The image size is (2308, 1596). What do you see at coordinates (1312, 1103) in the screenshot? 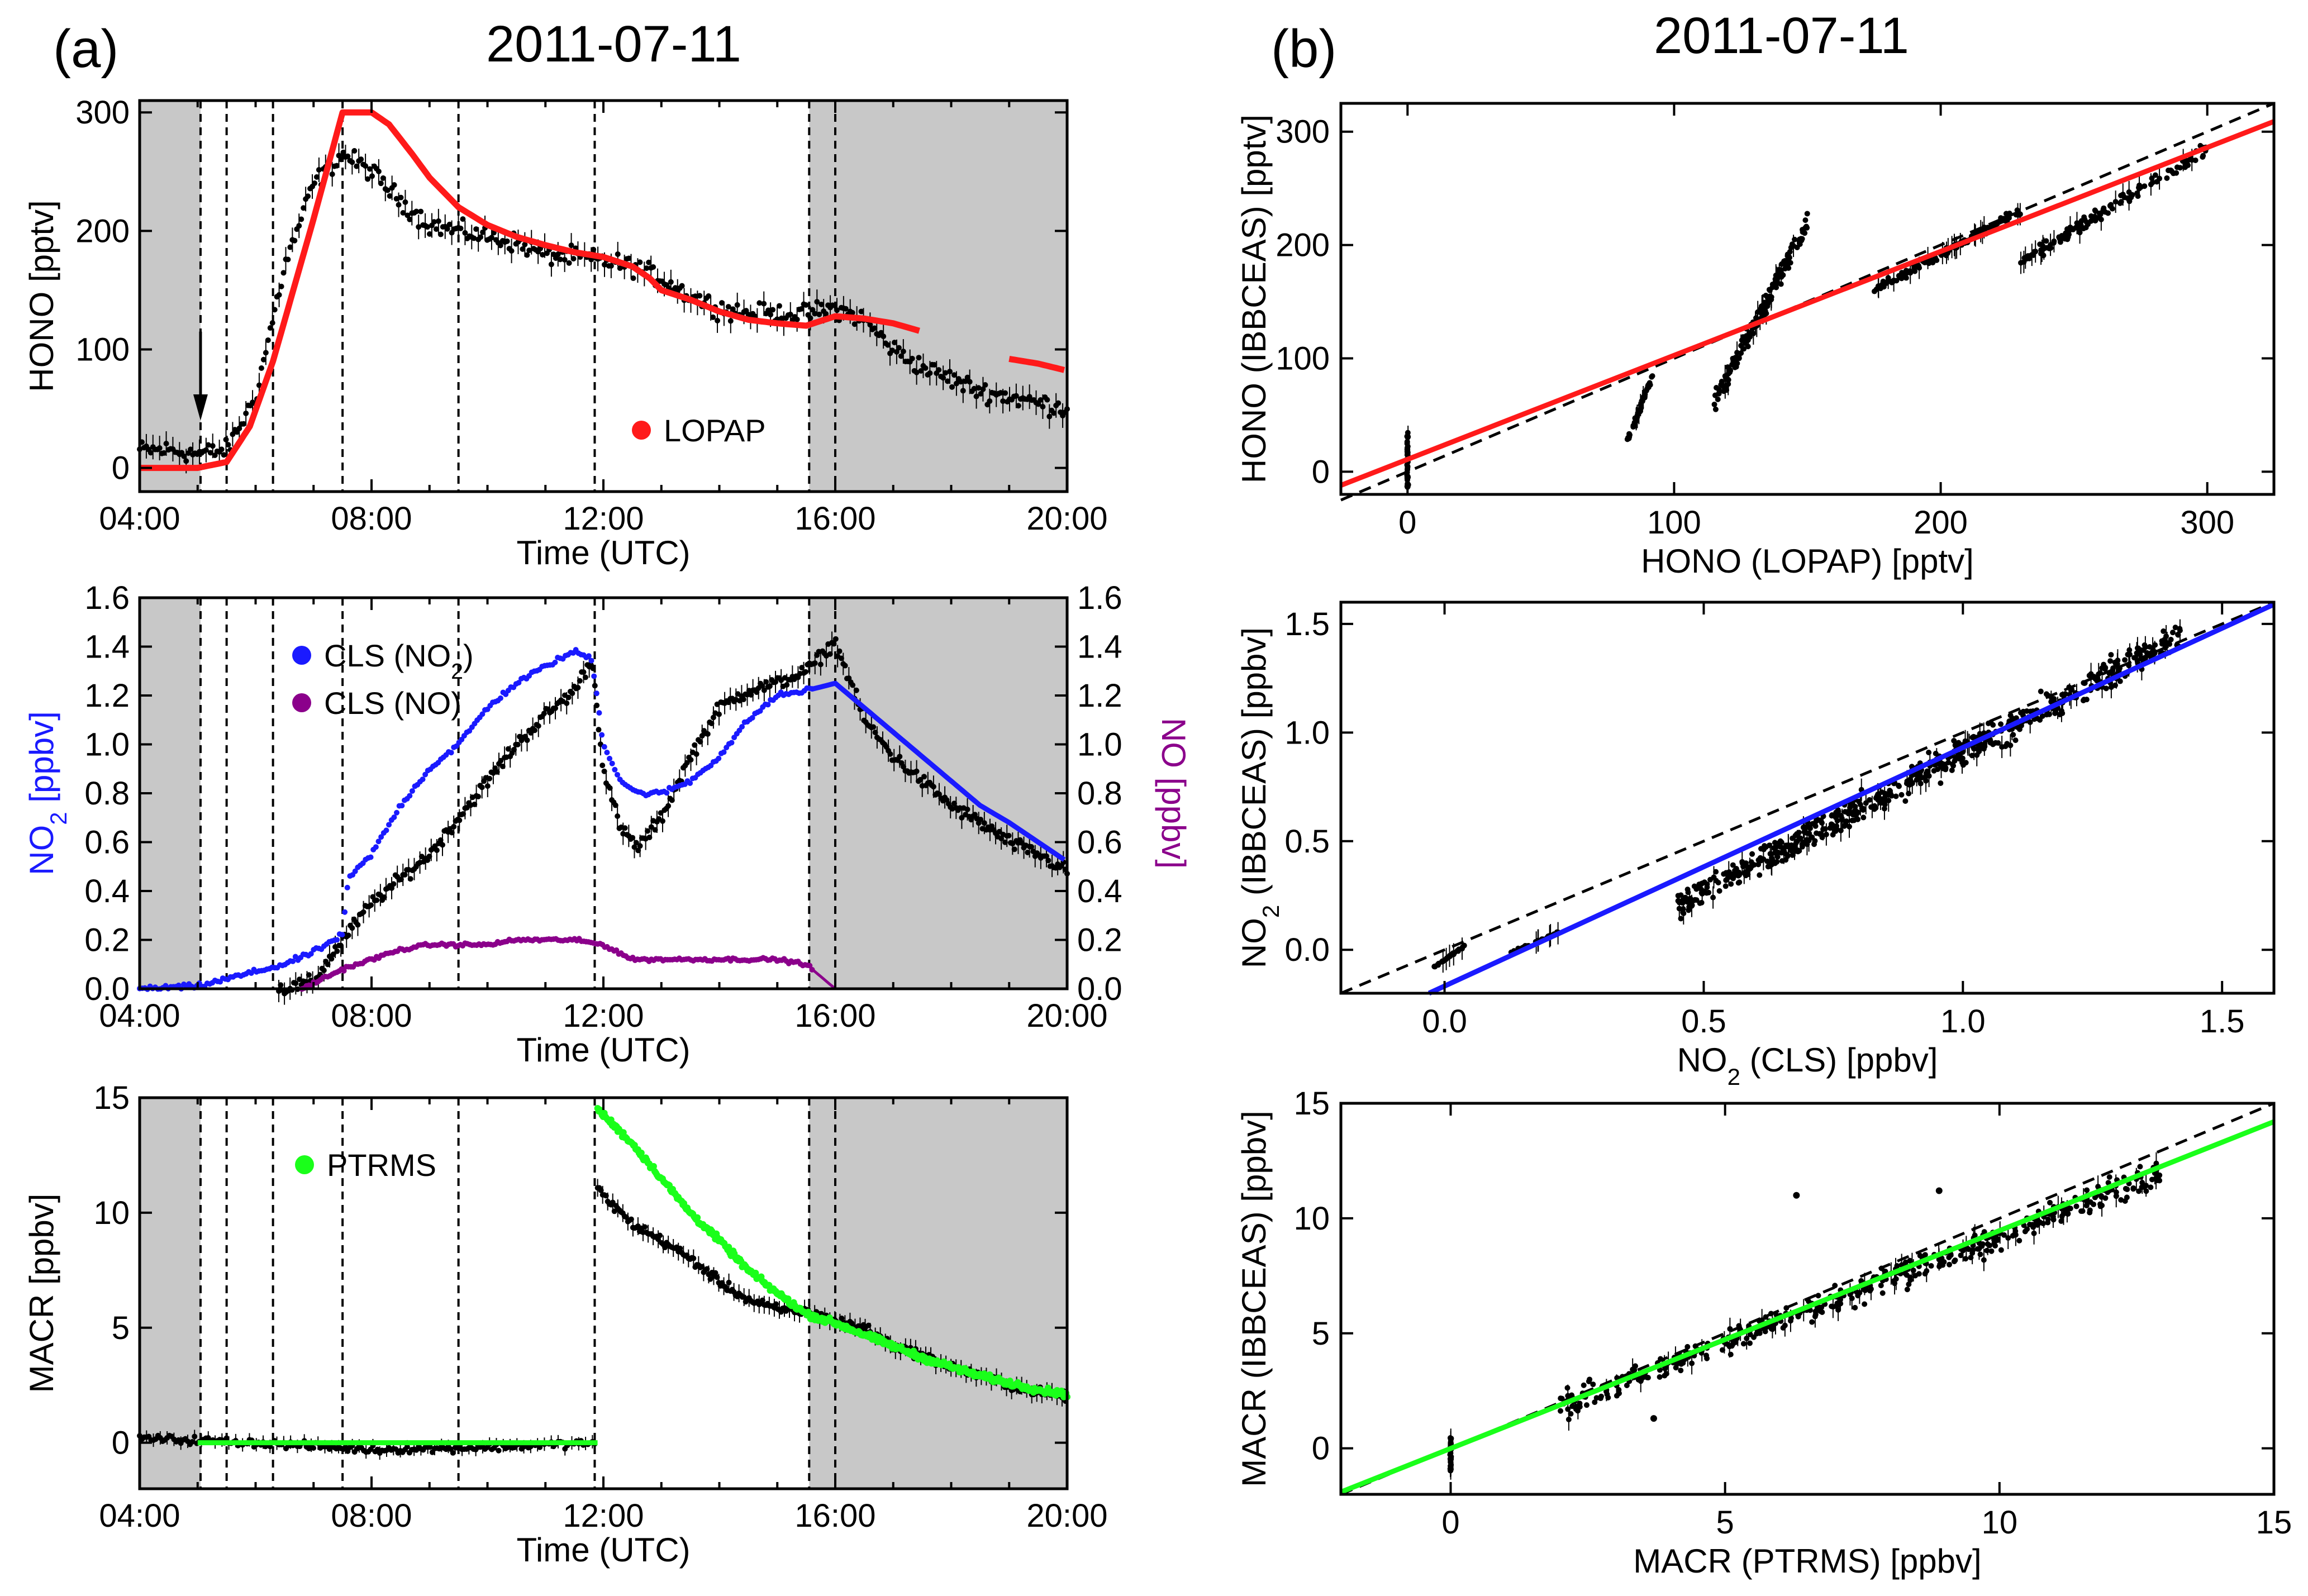
I see `y-tick-label: 15` at bounding box center [1312, 1103].